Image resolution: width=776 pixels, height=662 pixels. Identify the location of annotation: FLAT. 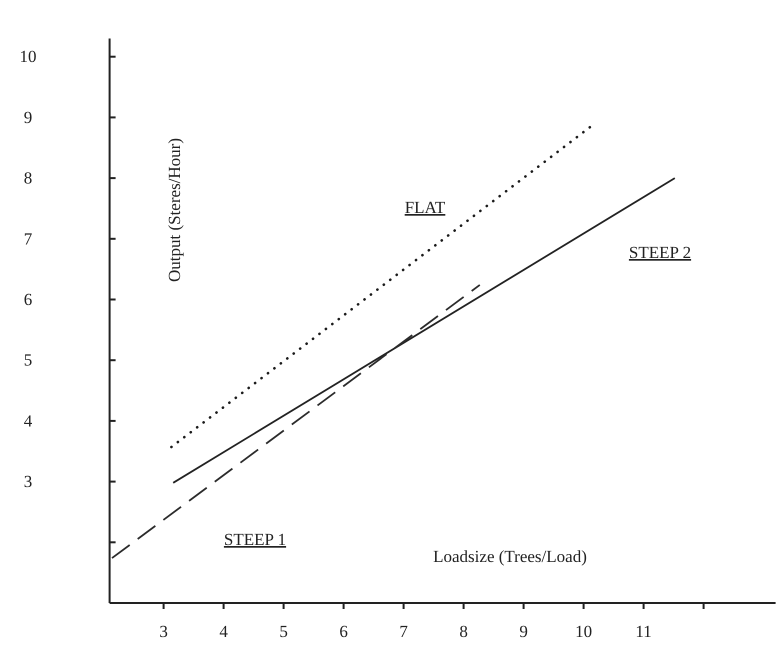
(425, 207).